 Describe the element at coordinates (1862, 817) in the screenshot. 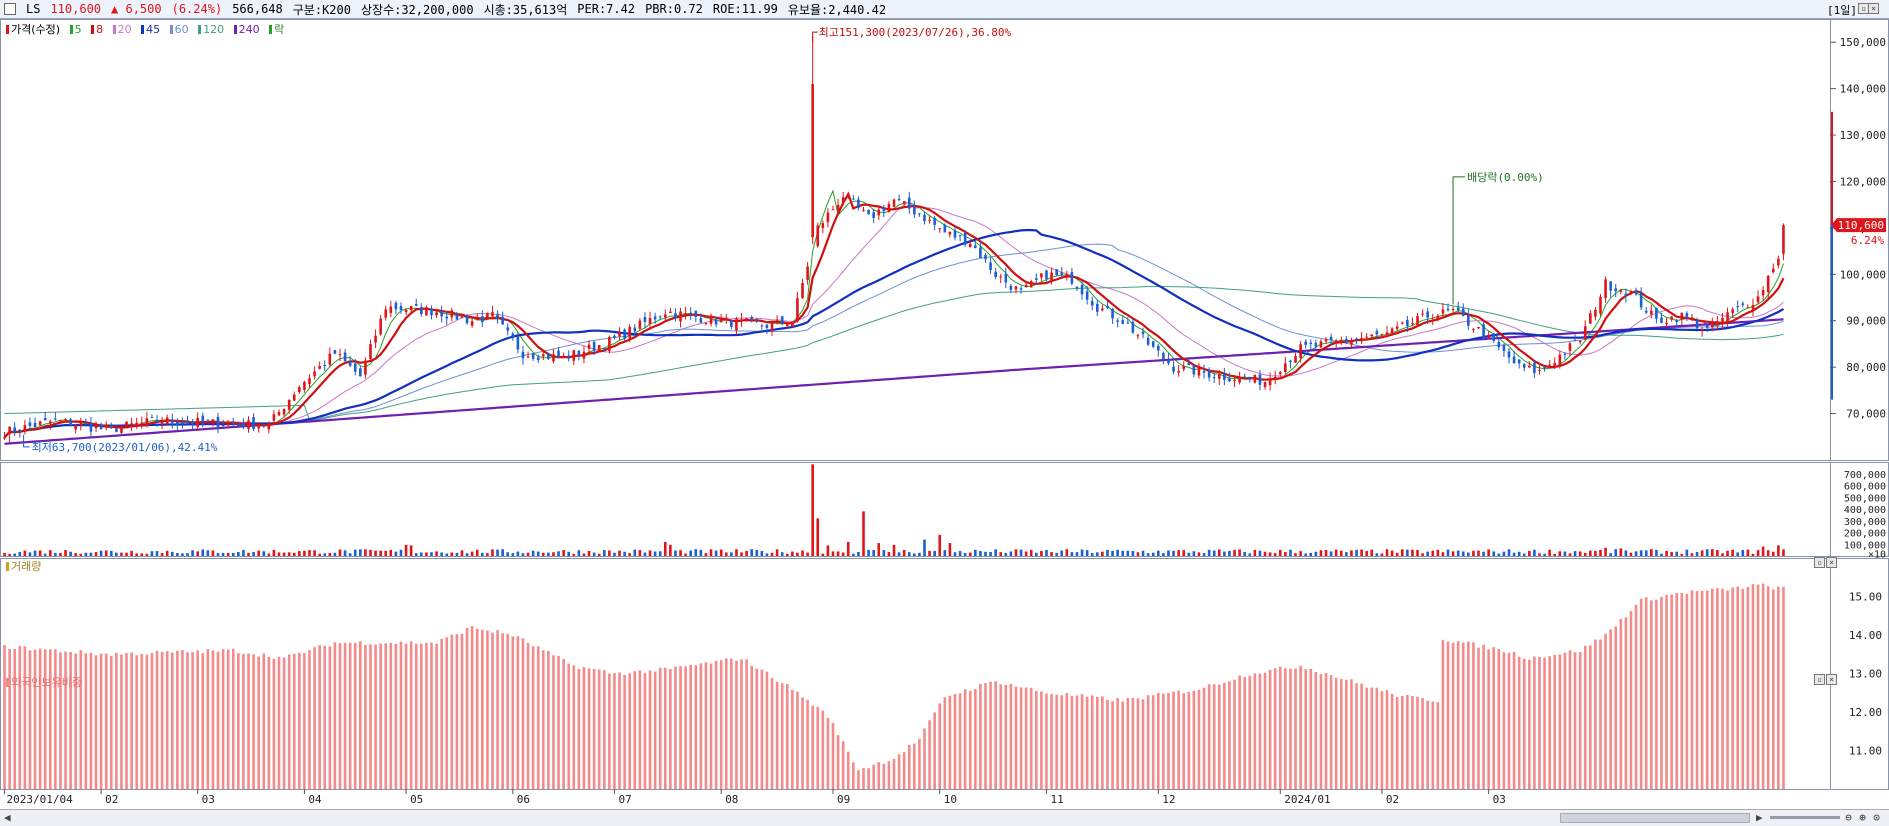

I see `zoom-in-icon: ⊕` at that location.